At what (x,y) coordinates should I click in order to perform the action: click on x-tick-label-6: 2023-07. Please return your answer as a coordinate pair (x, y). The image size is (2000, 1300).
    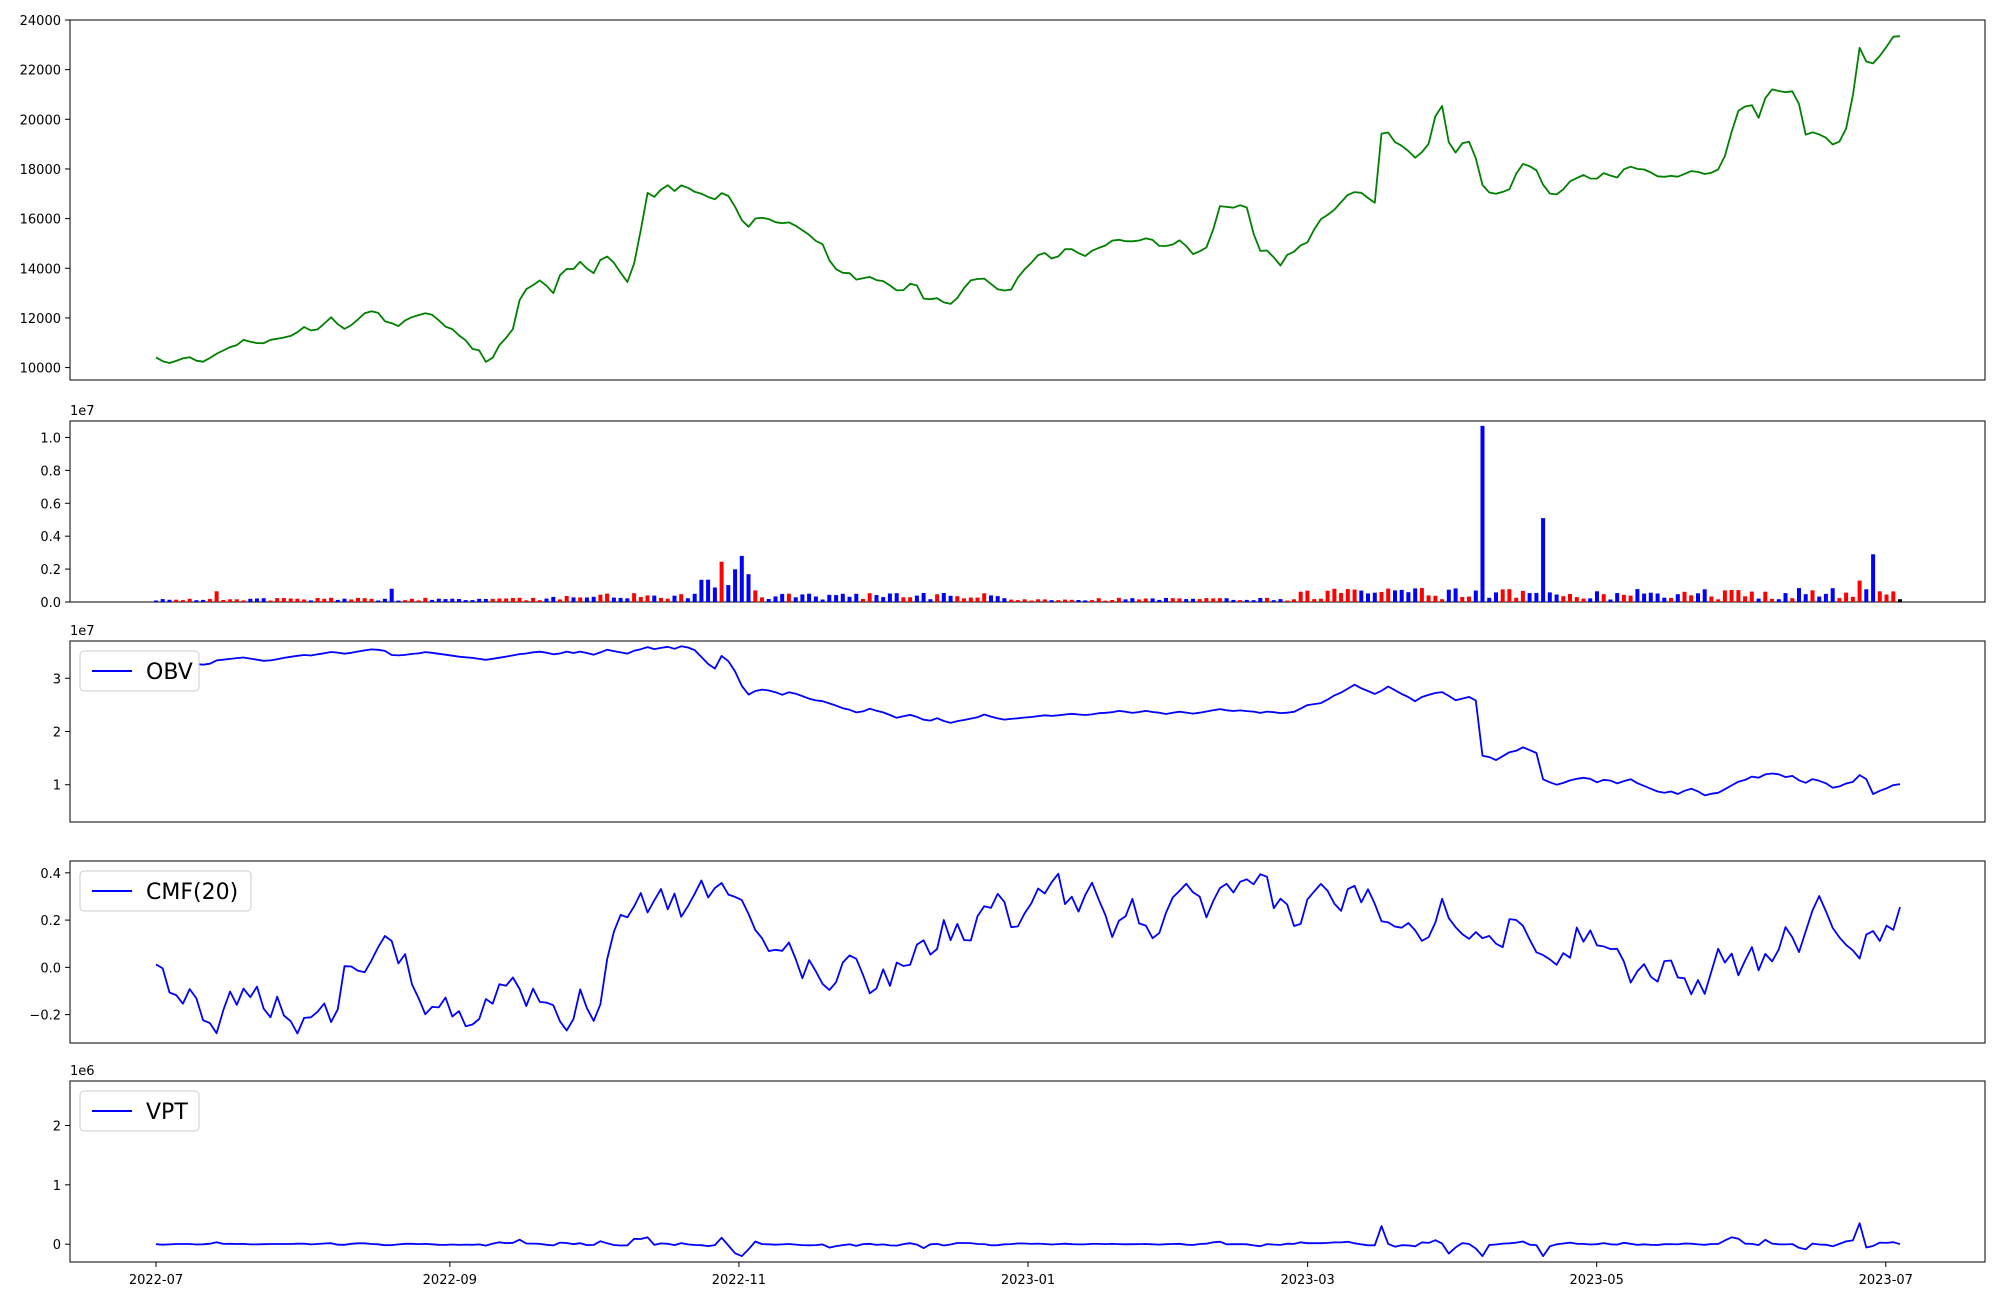
    Looking at the image, I should click on (1886, 1280).